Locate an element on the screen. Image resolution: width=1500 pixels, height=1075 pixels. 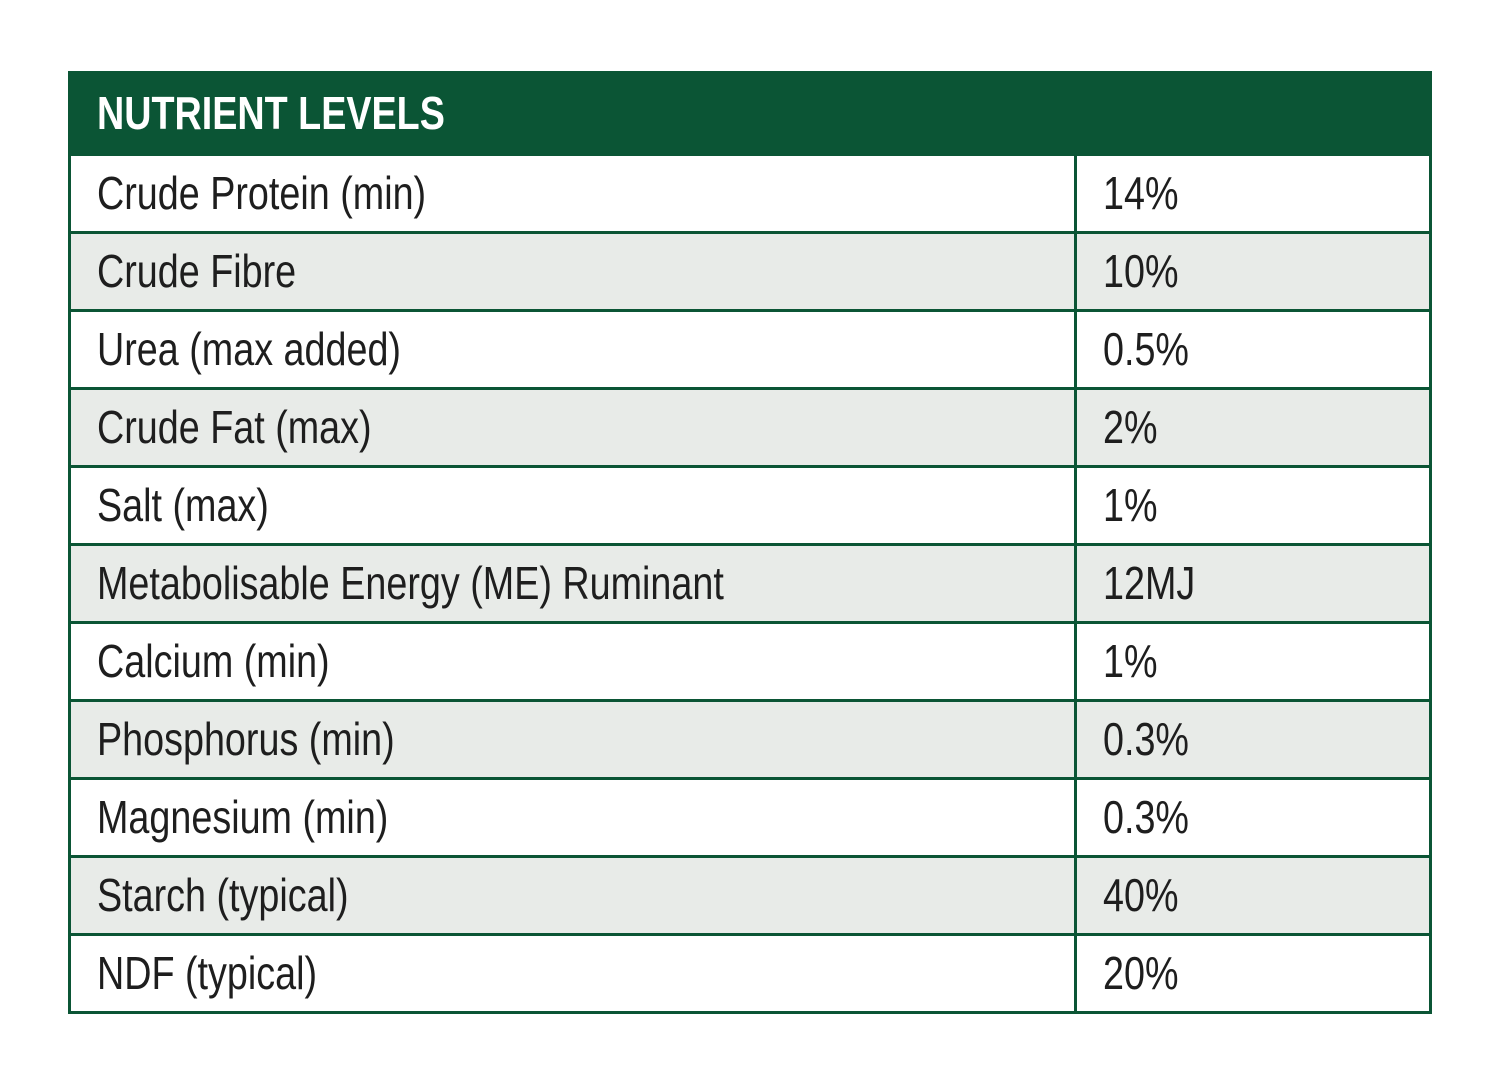
nutrient-name: Crude Fibre is located at coordinates (574, 271).